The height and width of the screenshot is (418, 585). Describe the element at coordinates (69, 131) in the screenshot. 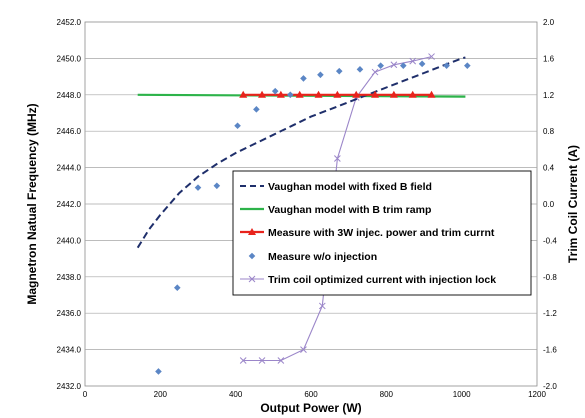

I see `y-tick-label: 2446.0` at that location.